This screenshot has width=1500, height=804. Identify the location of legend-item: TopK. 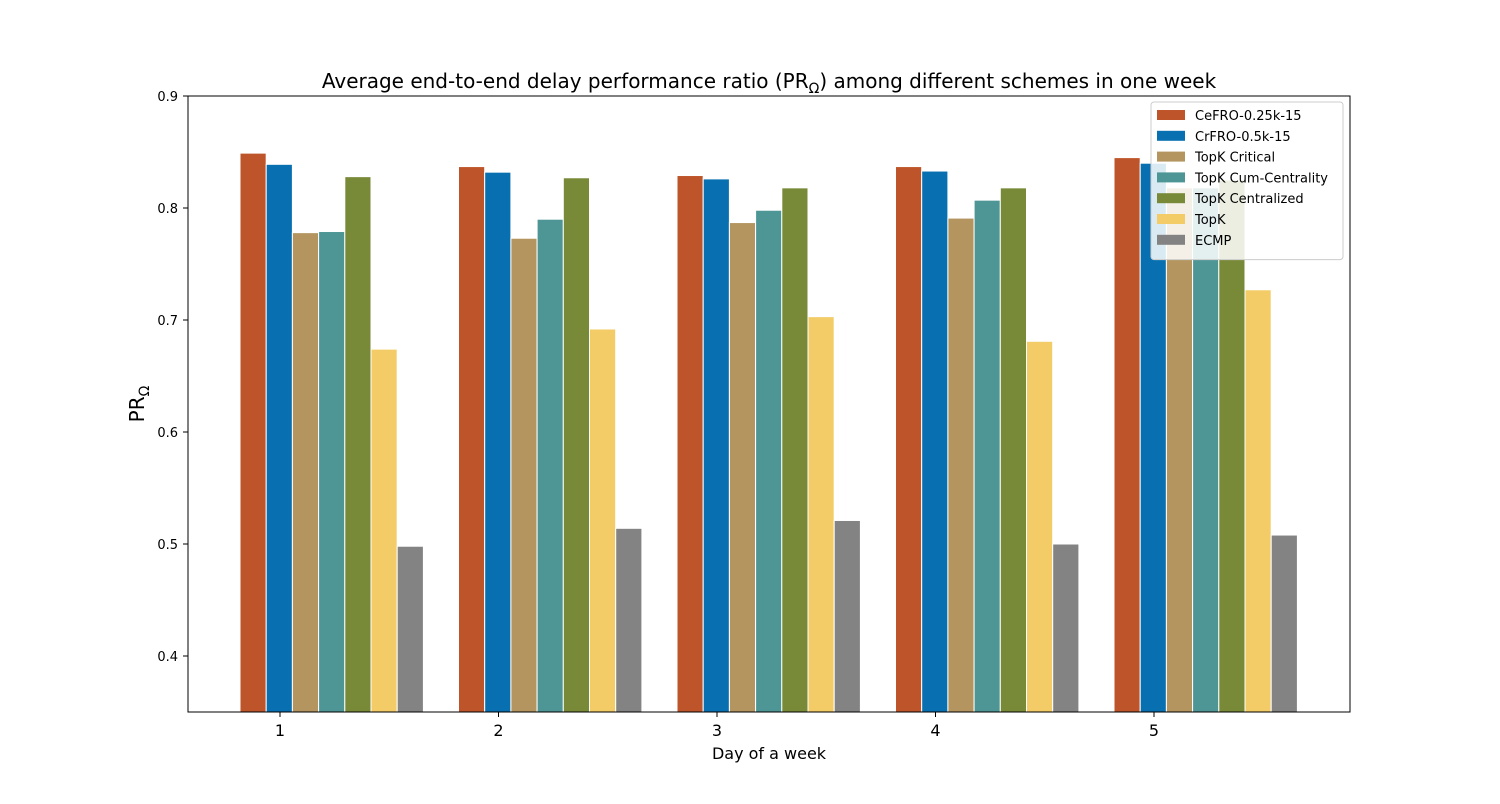
(1191, 220).